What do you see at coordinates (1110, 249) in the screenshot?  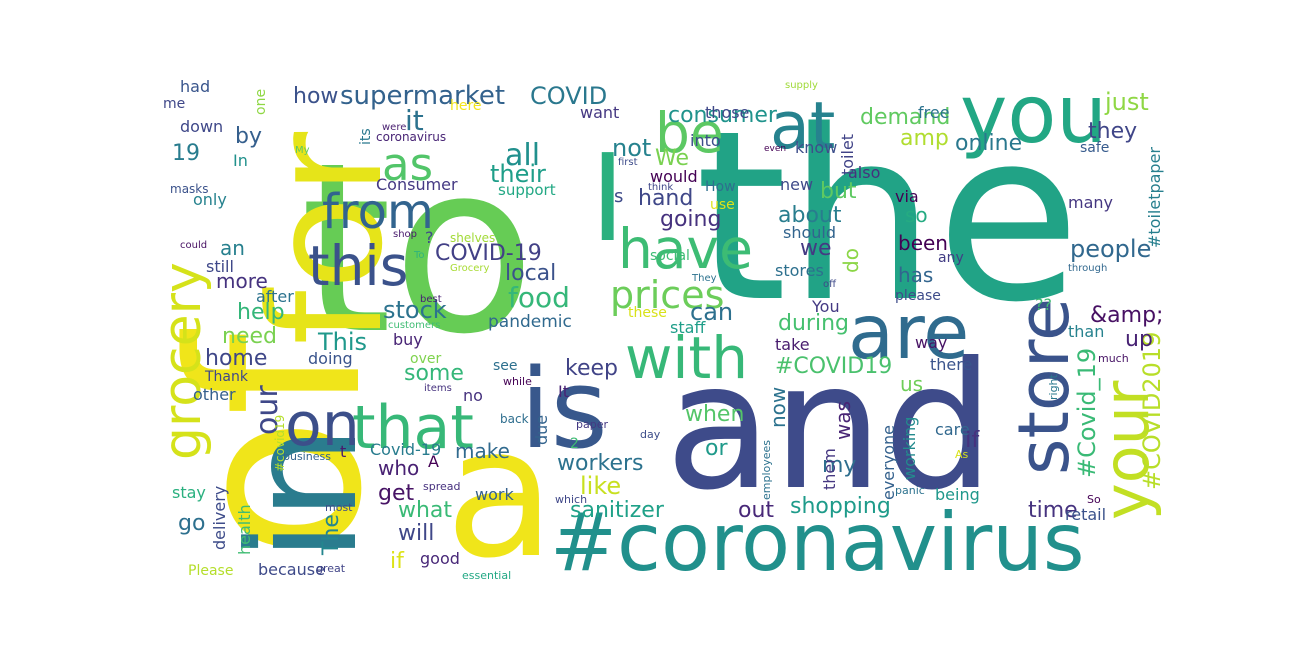 I see `cloud-word: people` at bounding box center [1110, 249].